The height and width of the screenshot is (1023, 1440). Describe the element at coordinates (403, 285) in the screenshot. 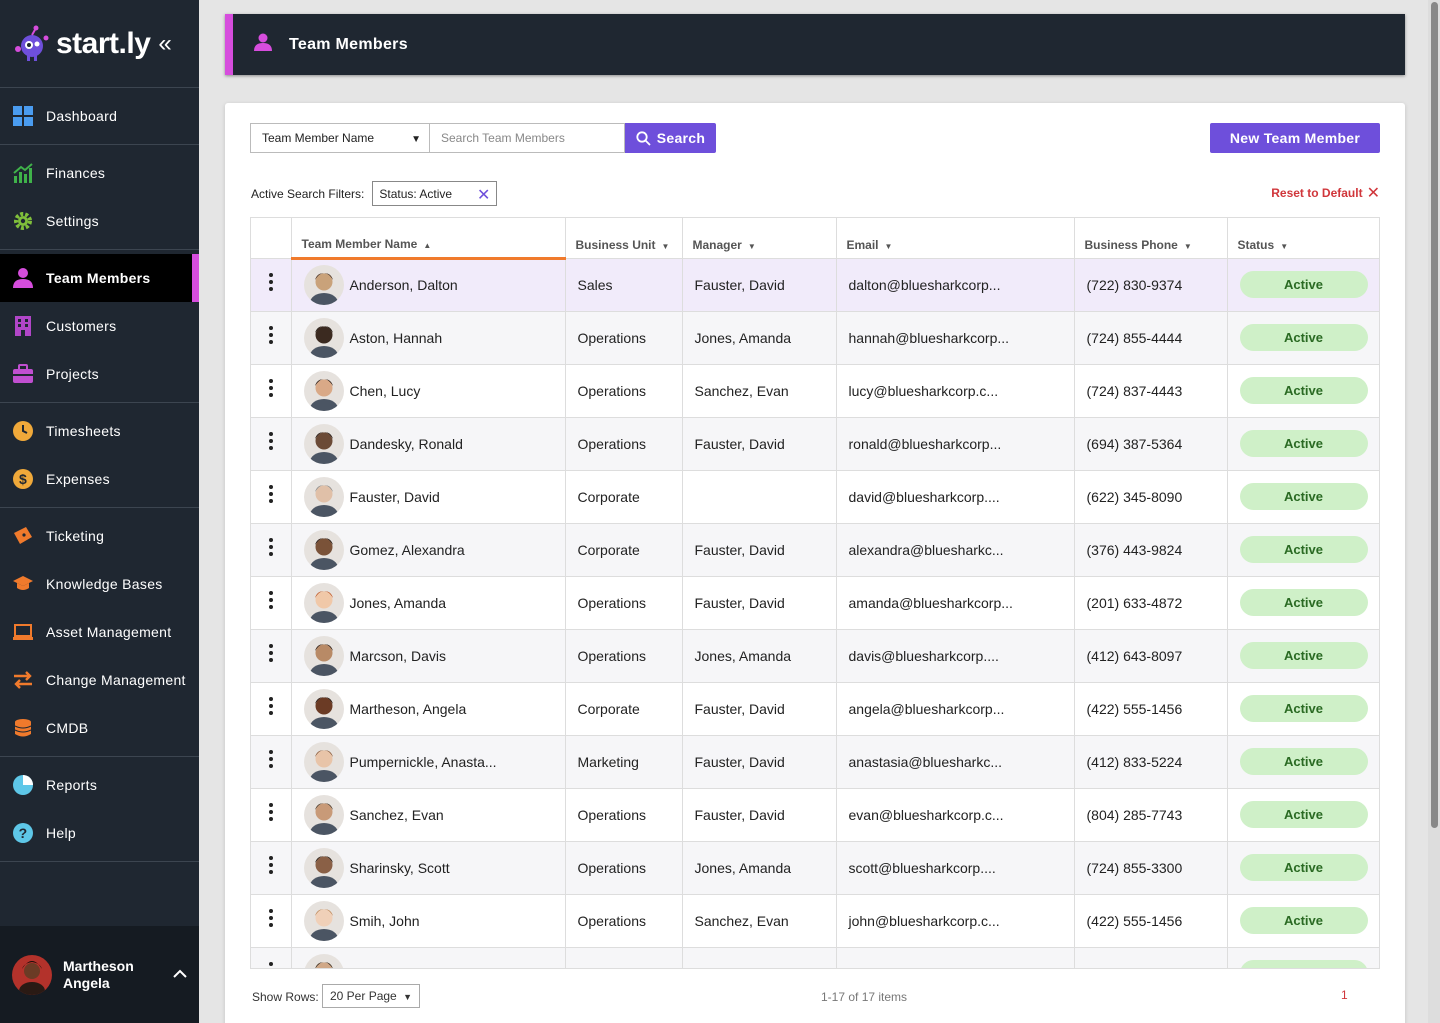

I see `member-name: Anderson, Dalton` at that location.